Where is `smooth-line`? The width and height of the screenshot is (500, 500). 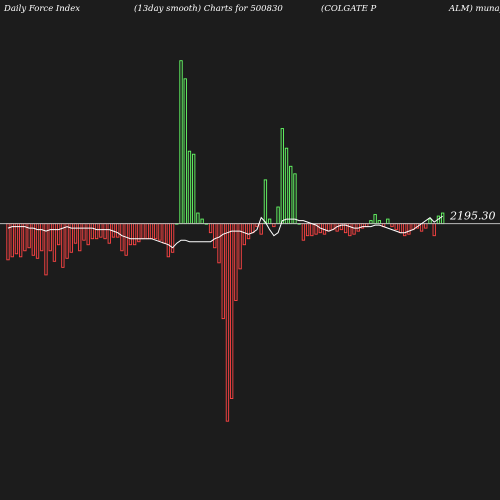 smooth-line is located at coordinates (225, 232).